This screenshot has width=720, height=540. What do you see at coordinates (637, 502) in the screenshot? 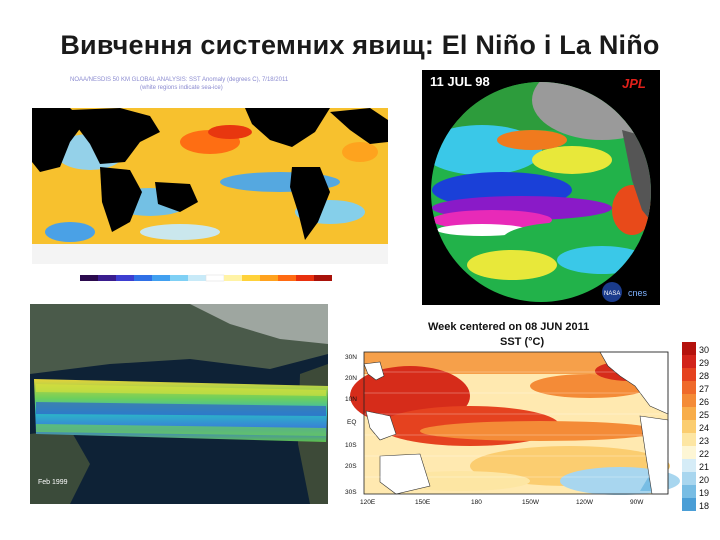
I see `x-tick-90w: 90W` at bounding box center [637, 502].